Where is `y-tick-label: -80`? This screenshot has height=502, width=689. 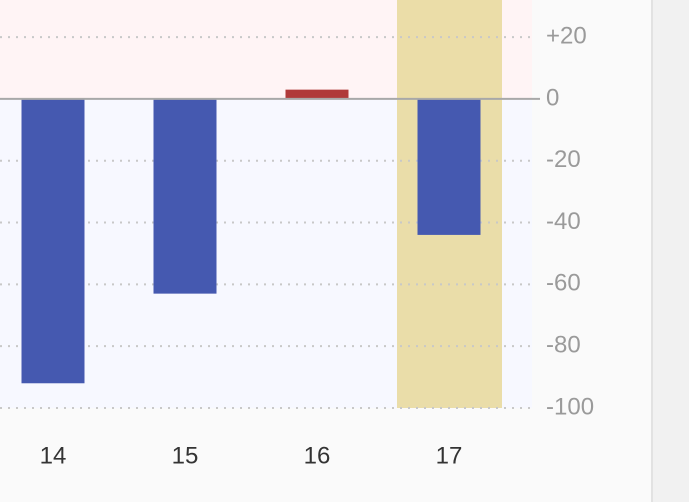
y-tick-label: -80 is located at coordinates (563, 345).